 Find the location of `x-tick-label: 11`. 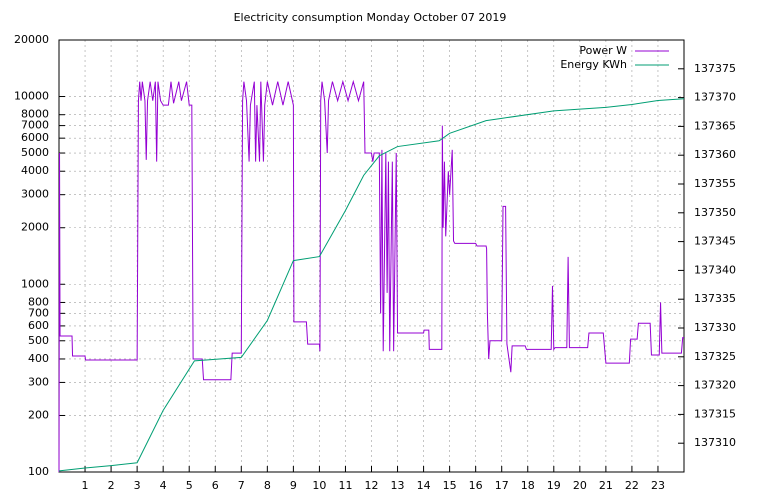

x-tick-label: 11 is located at coordinates (345, 485).